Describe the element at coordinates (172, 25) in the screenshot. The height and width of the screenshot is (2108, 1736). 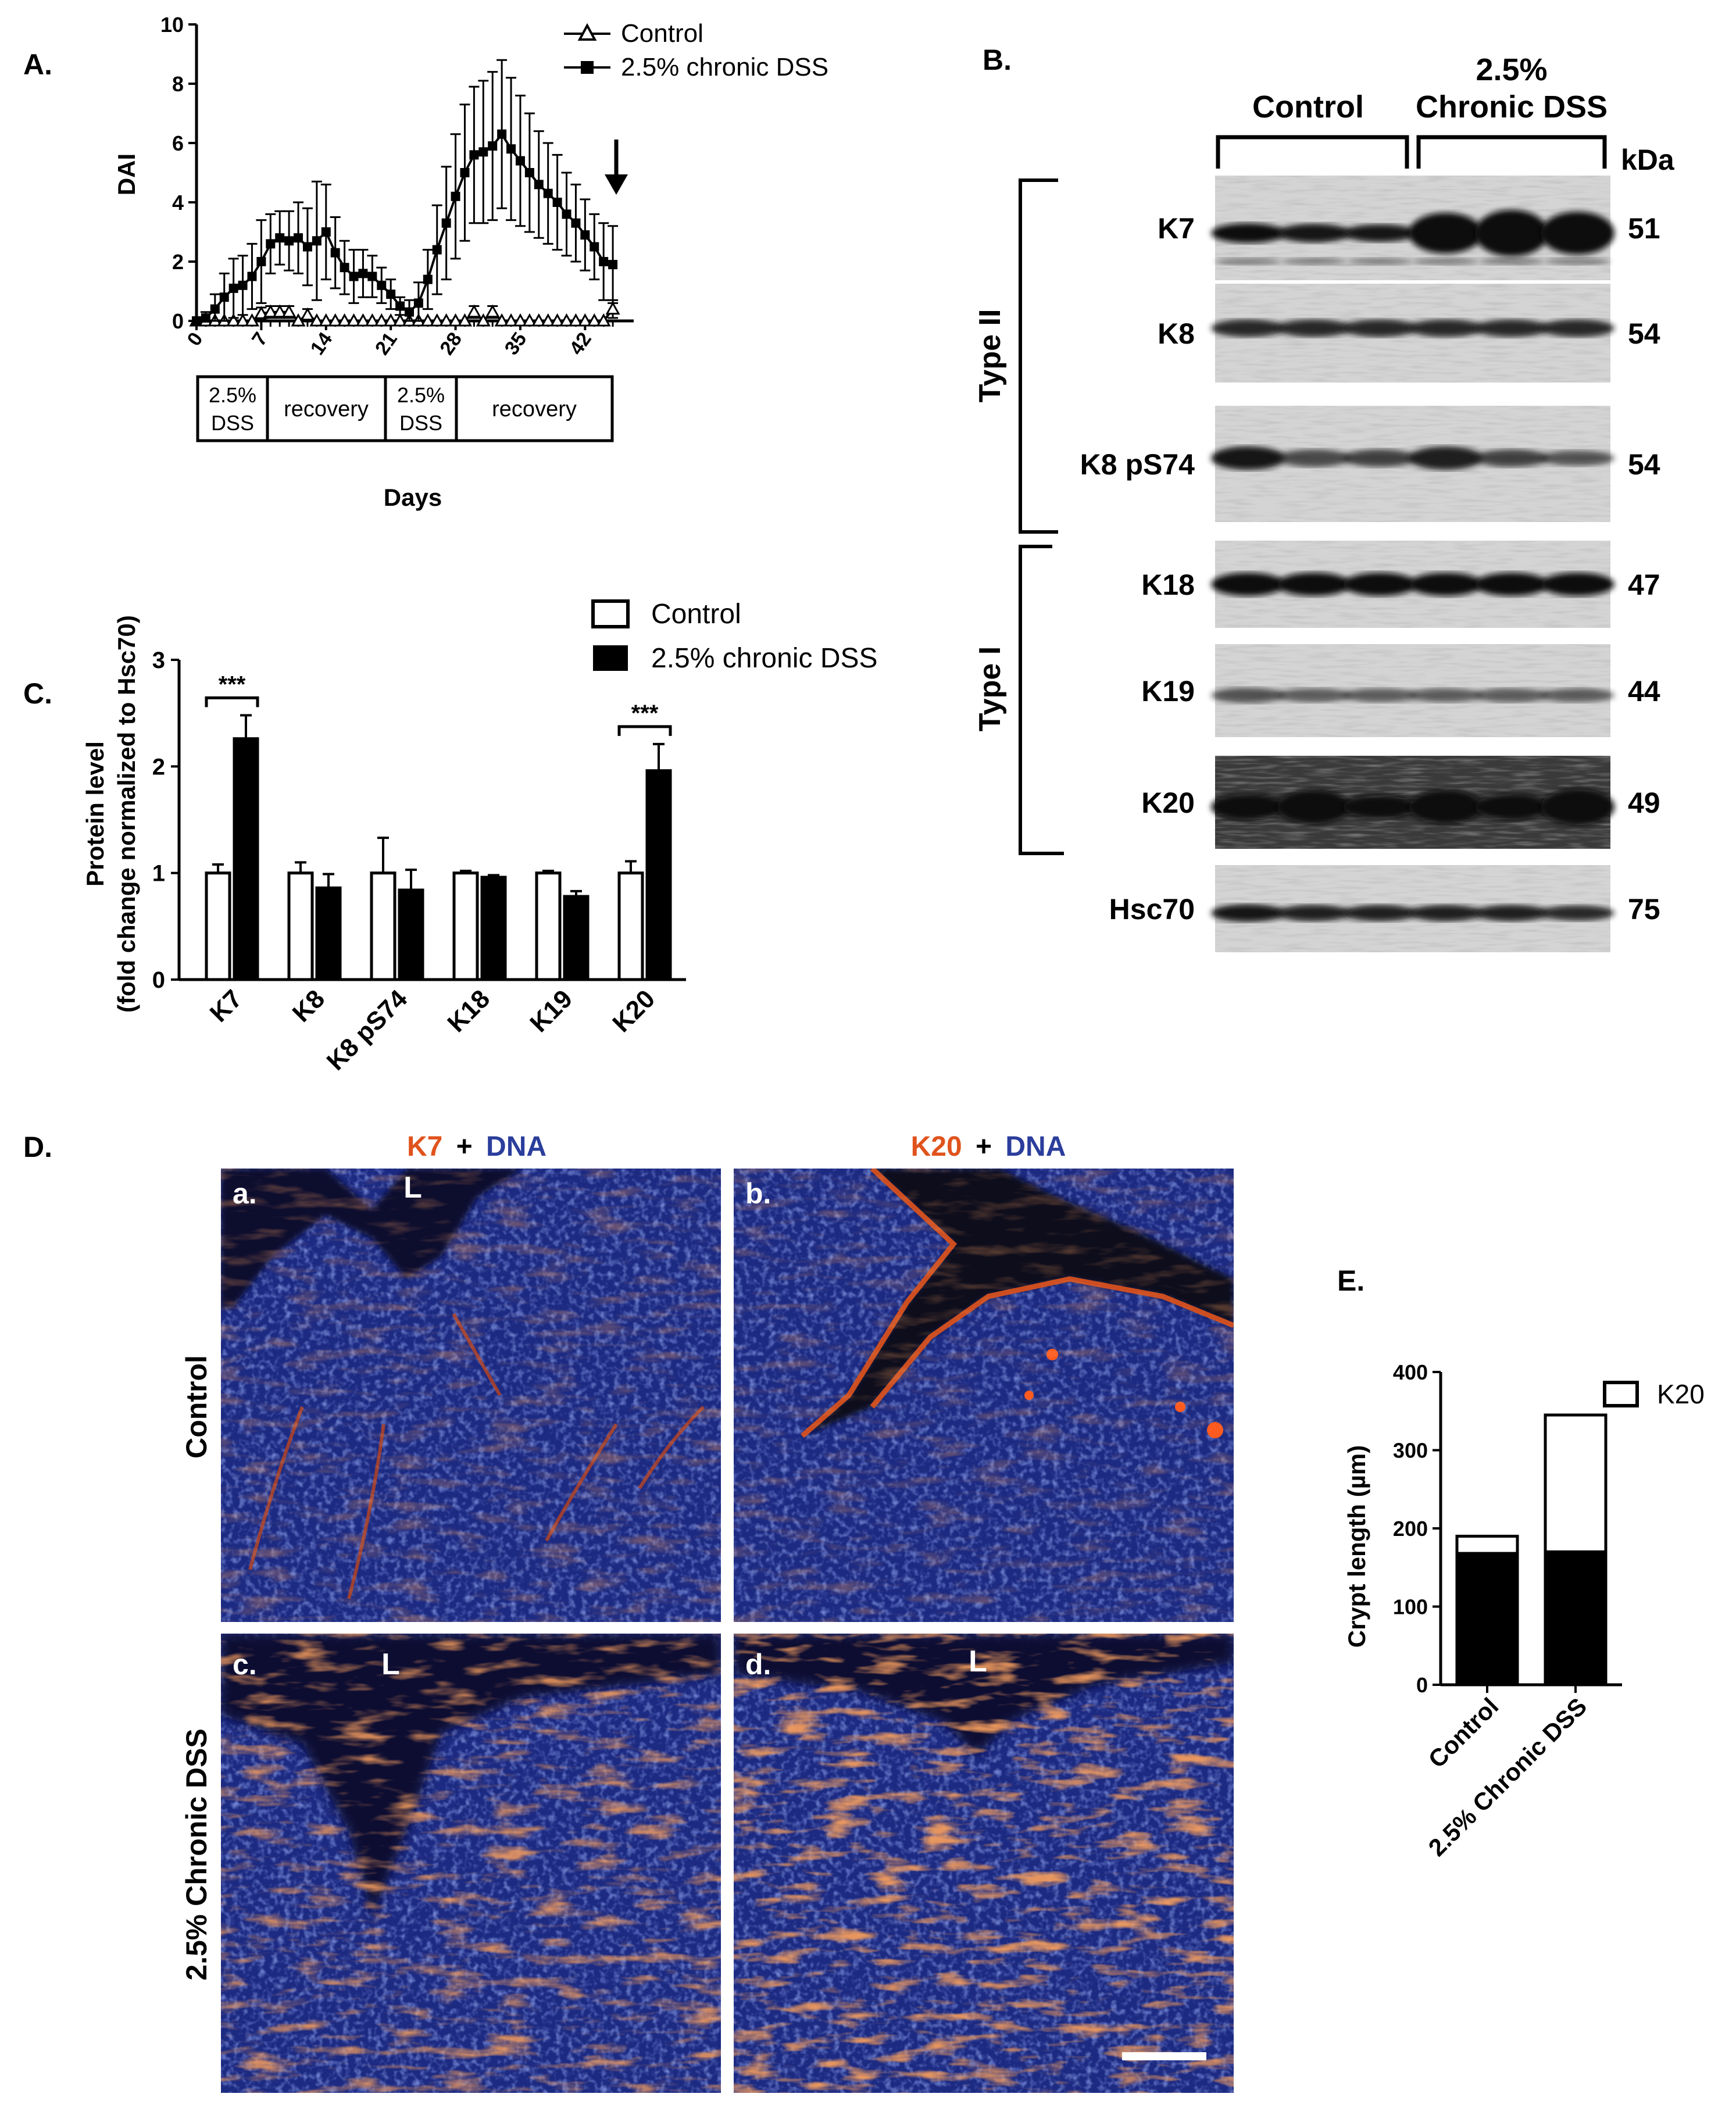
I see `y-tick-label: 10` at that location.